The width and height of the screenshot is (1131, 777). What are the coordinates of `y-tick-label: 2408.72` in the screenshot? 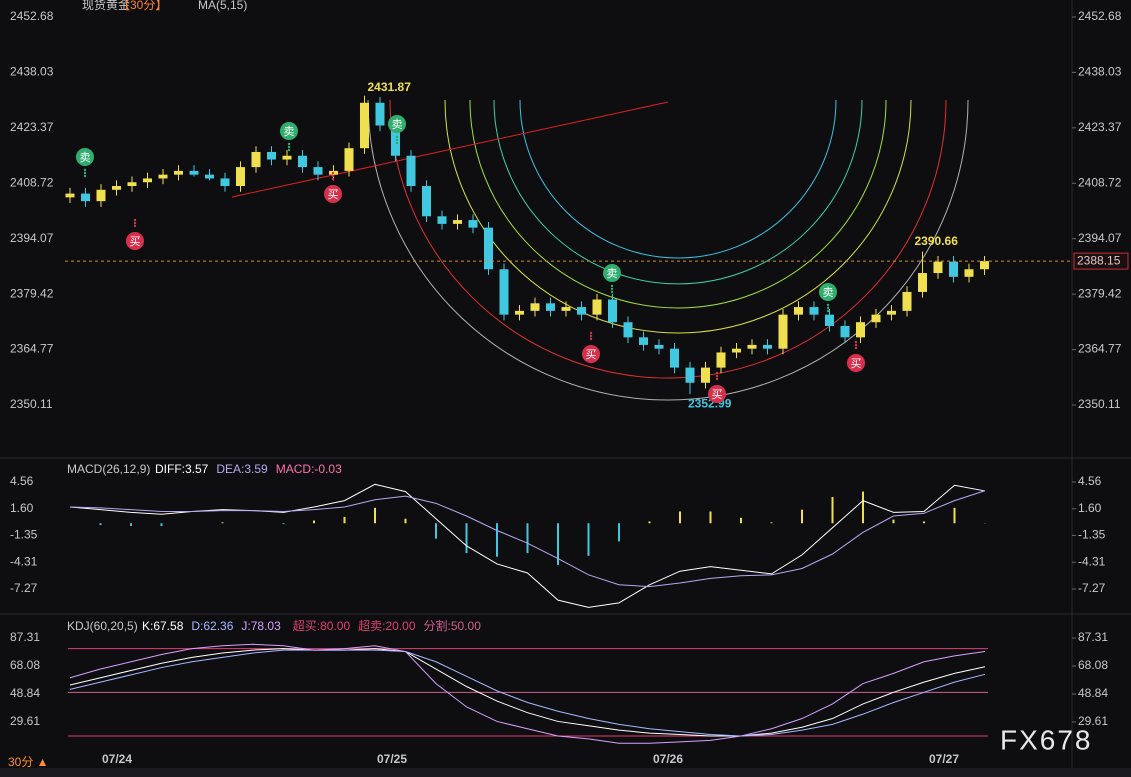 It's located at (32, 182).